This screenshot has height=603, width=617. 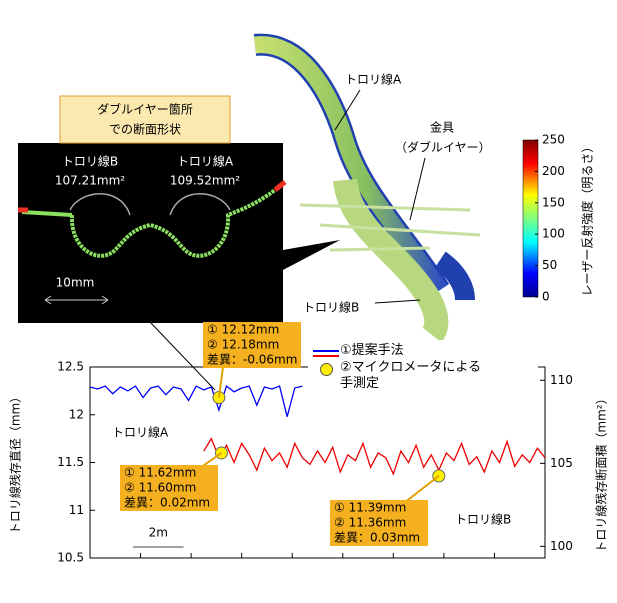 I want to click on outline, so click(x=150, y=204).